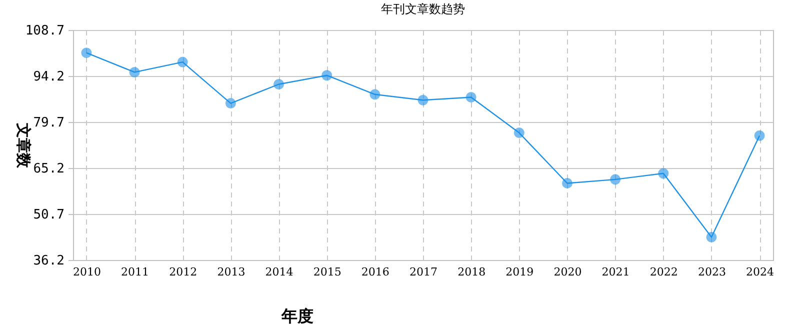 The width and height of the screenshot is (798, 330). What do you see at coordinates (712, 272) in the screenshot?
I see `x-tick-label: 2023` at bounding box center [712, 272].